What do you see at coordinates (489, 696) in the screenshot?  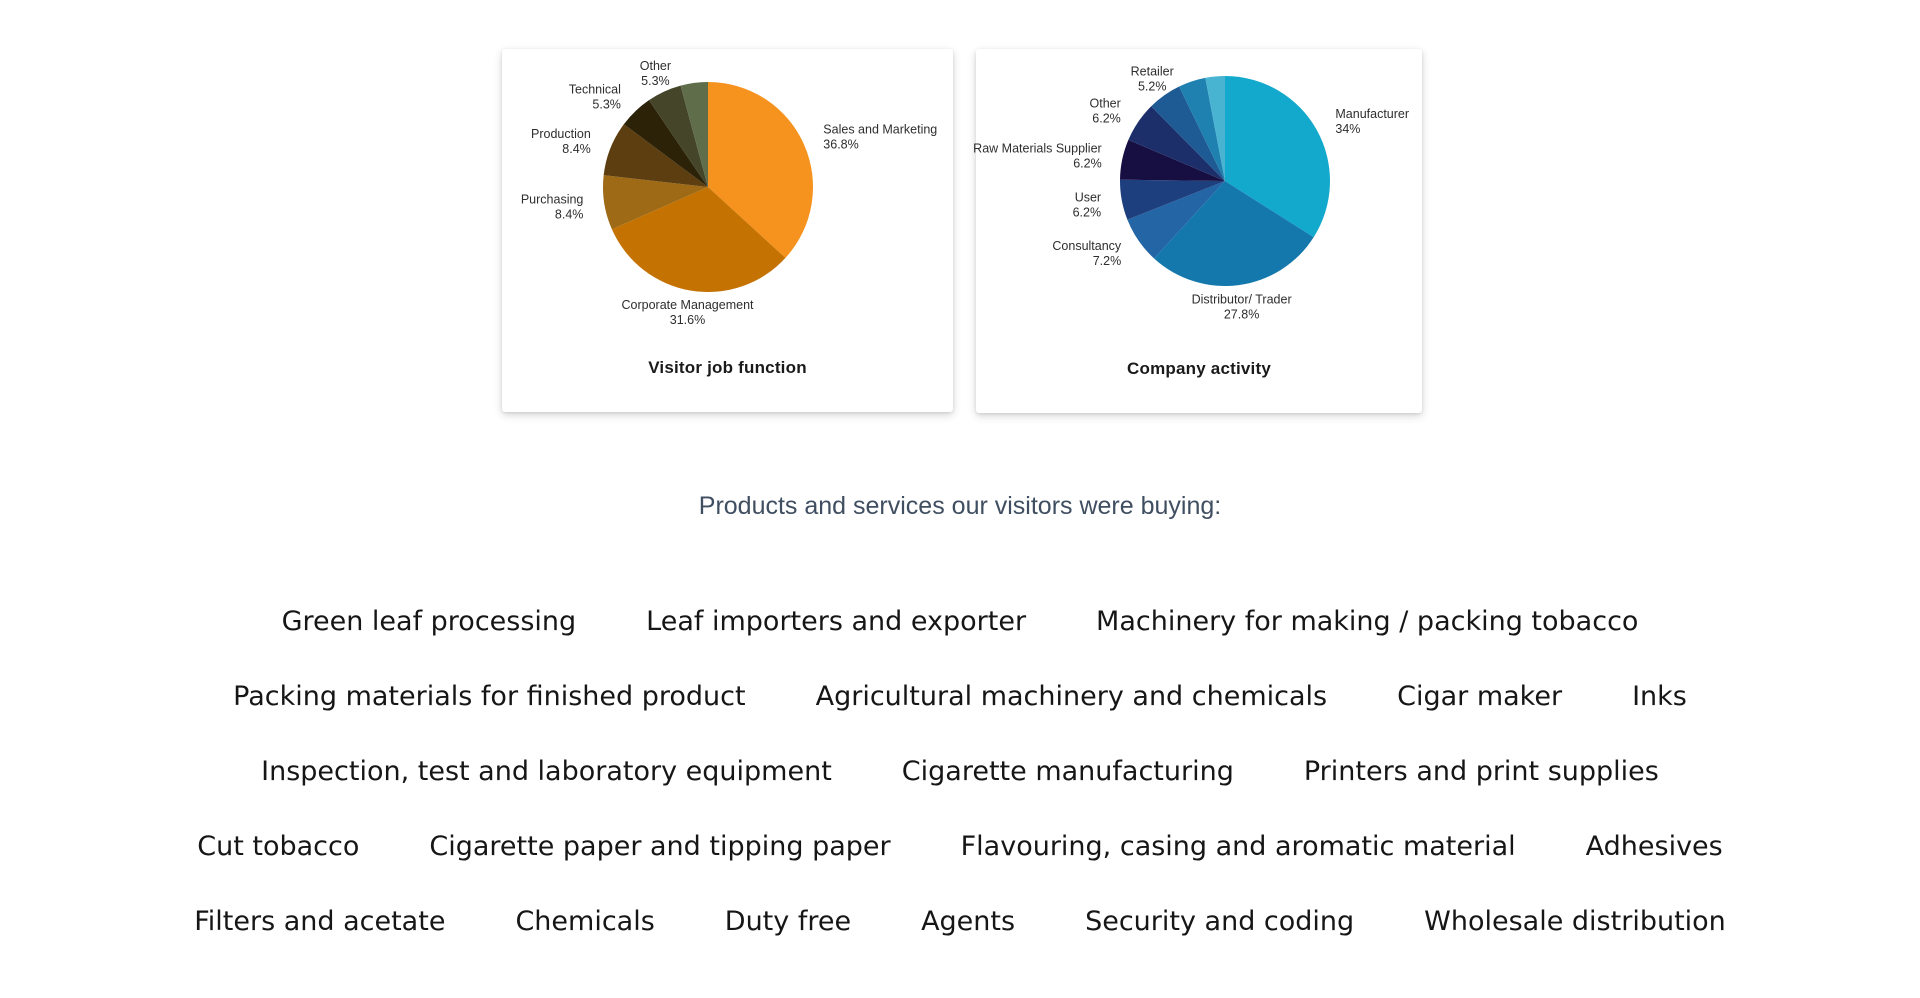 I see `product-item: Packing materials for finished product` at bounding box center [489, 696].